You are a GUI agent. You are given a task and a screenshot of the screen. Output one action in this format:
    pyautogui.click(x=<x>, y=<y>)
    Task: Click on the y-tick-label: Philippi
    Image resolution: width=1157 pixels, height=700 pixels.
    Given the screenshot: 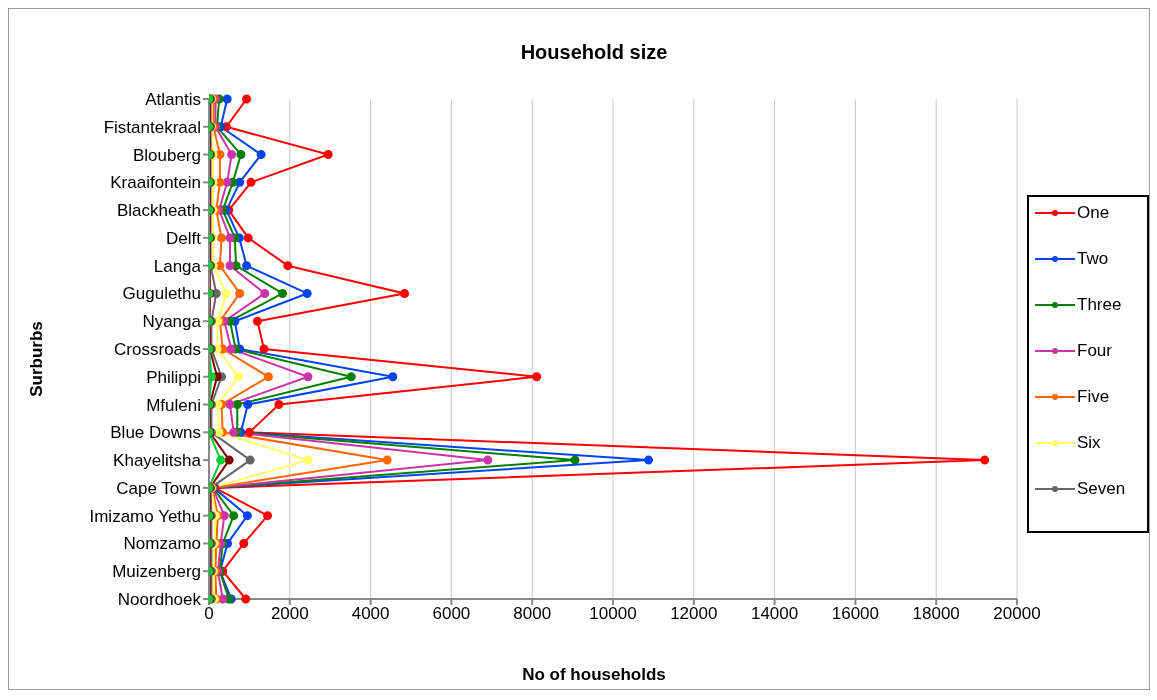 What is the action you would take?
    pyautogui.click(x=173, y=377)
    